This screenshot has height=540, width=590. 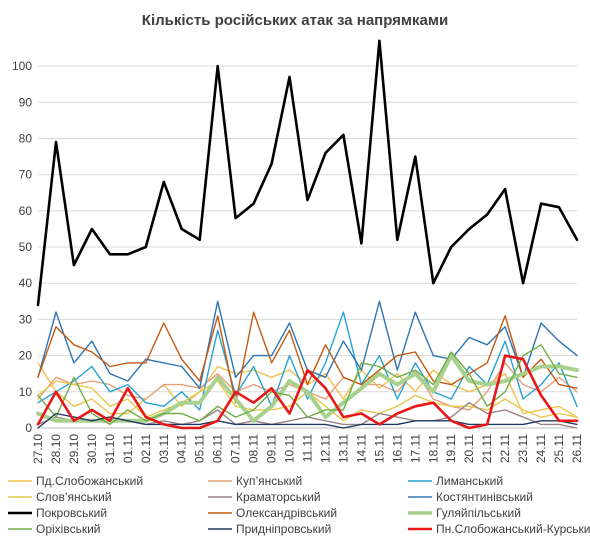 I want to click on x-tick-label: 10.11, so click(x=290, y=448).